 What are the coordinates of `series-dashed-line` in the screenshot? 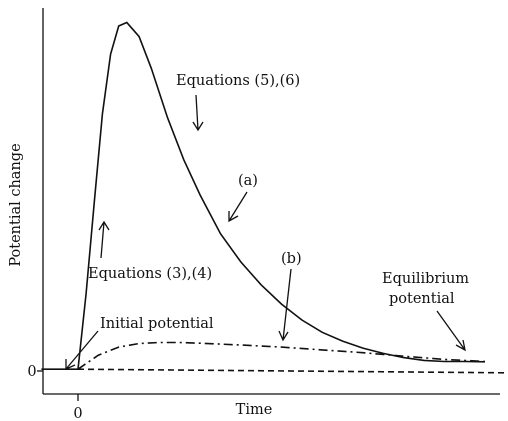 It's located at (291, 371).